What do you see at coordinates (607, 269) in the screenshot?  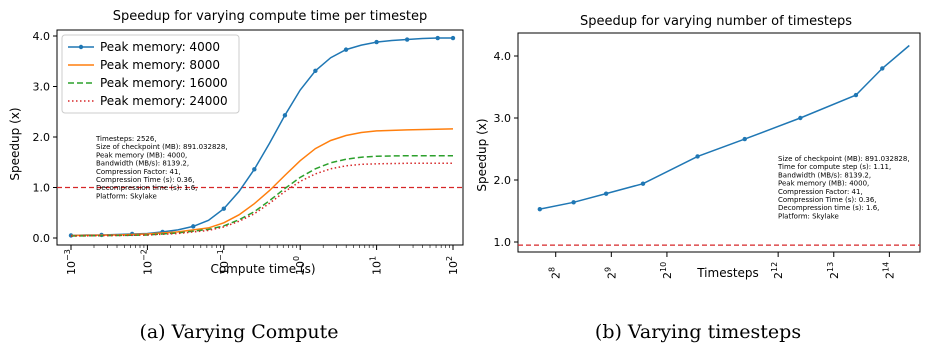 I see `chart-b-xtick-exponent: 9` at bounding box center [607, 269].